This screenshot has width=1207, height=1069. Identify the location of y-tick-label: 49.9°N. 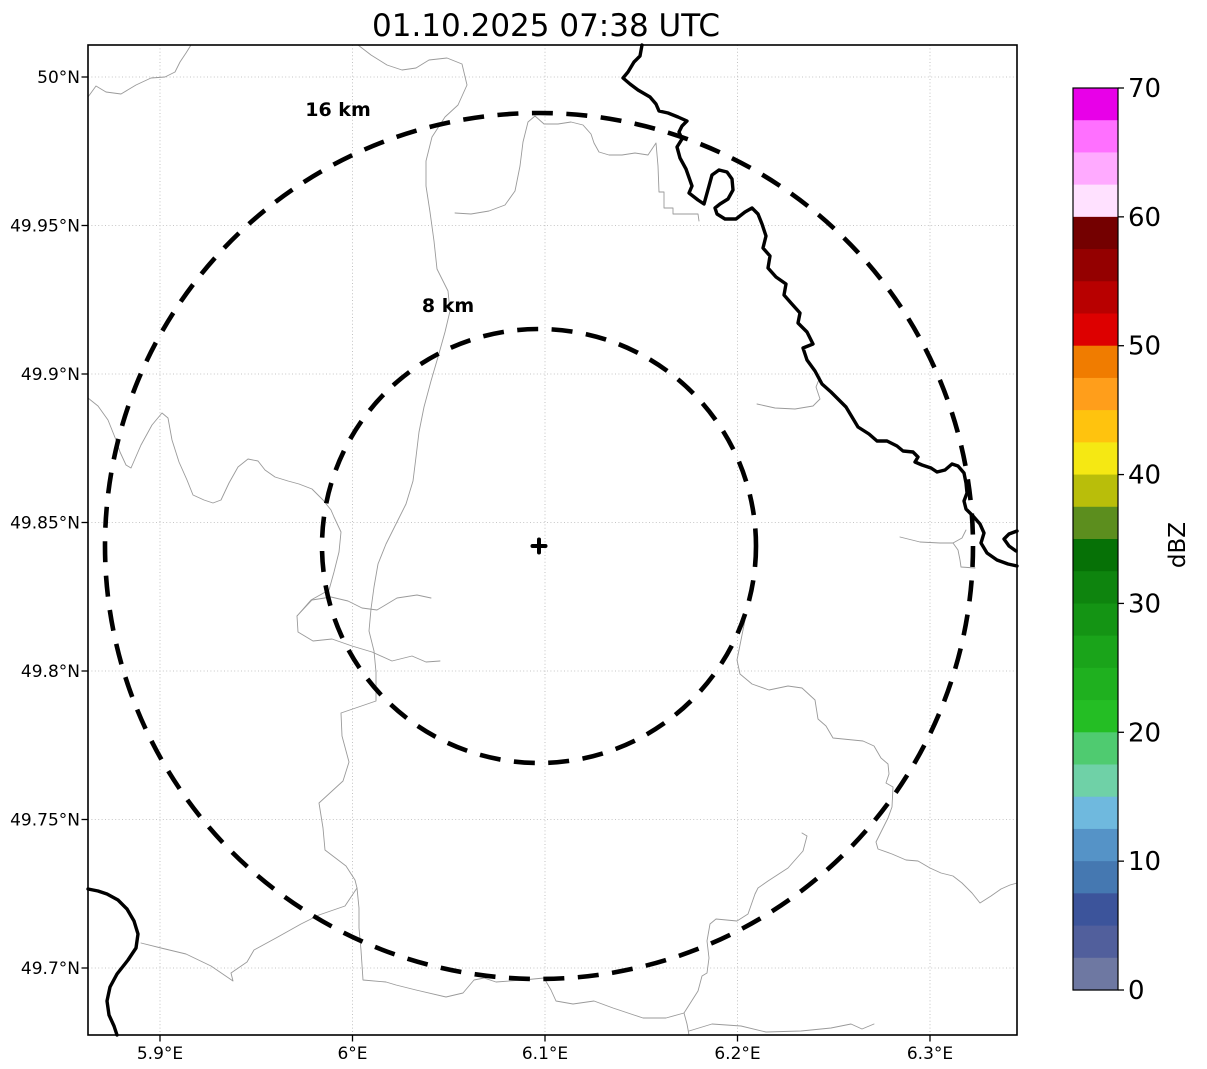
(50, 375).